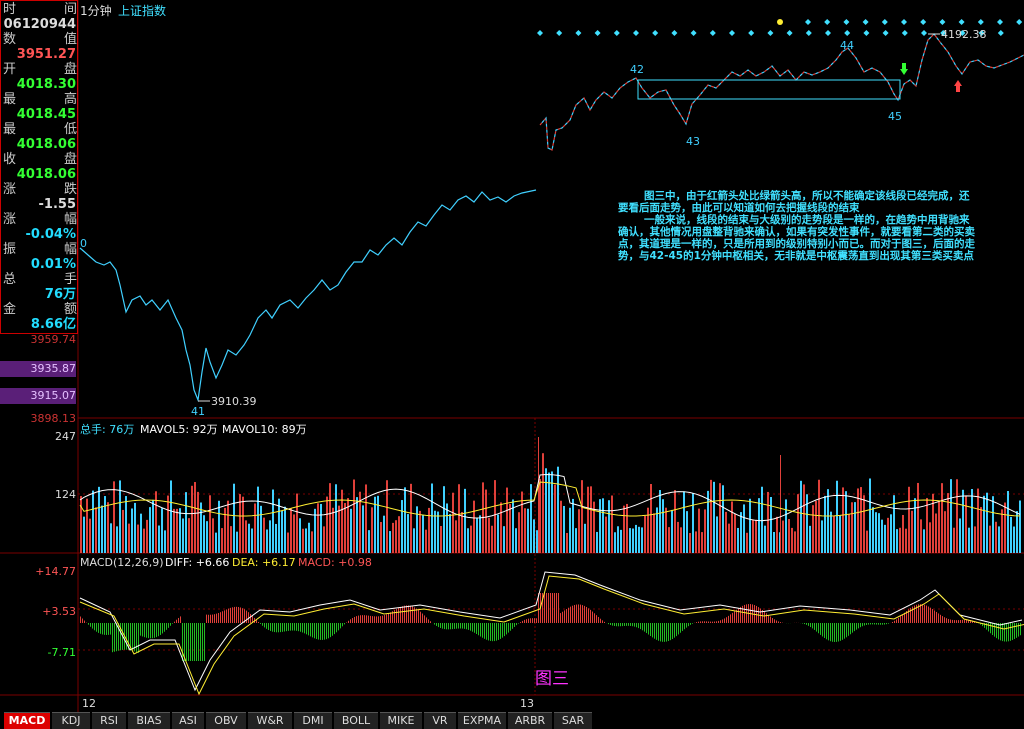 Image resolution: width=1024 pixels, height=729 pixels. What do you see at coordinates (482, 720) in the screenshot?
I see `tab-expma: EXPMA` at bounding box center [482, 720].